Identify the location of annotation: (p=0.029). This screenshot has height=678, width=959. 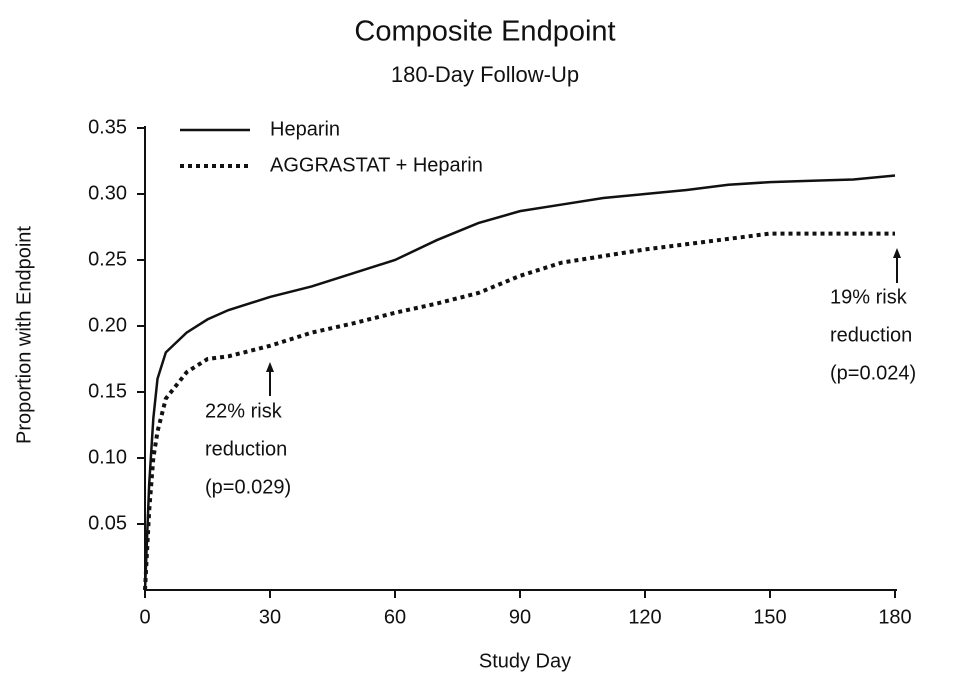
(248, 487).